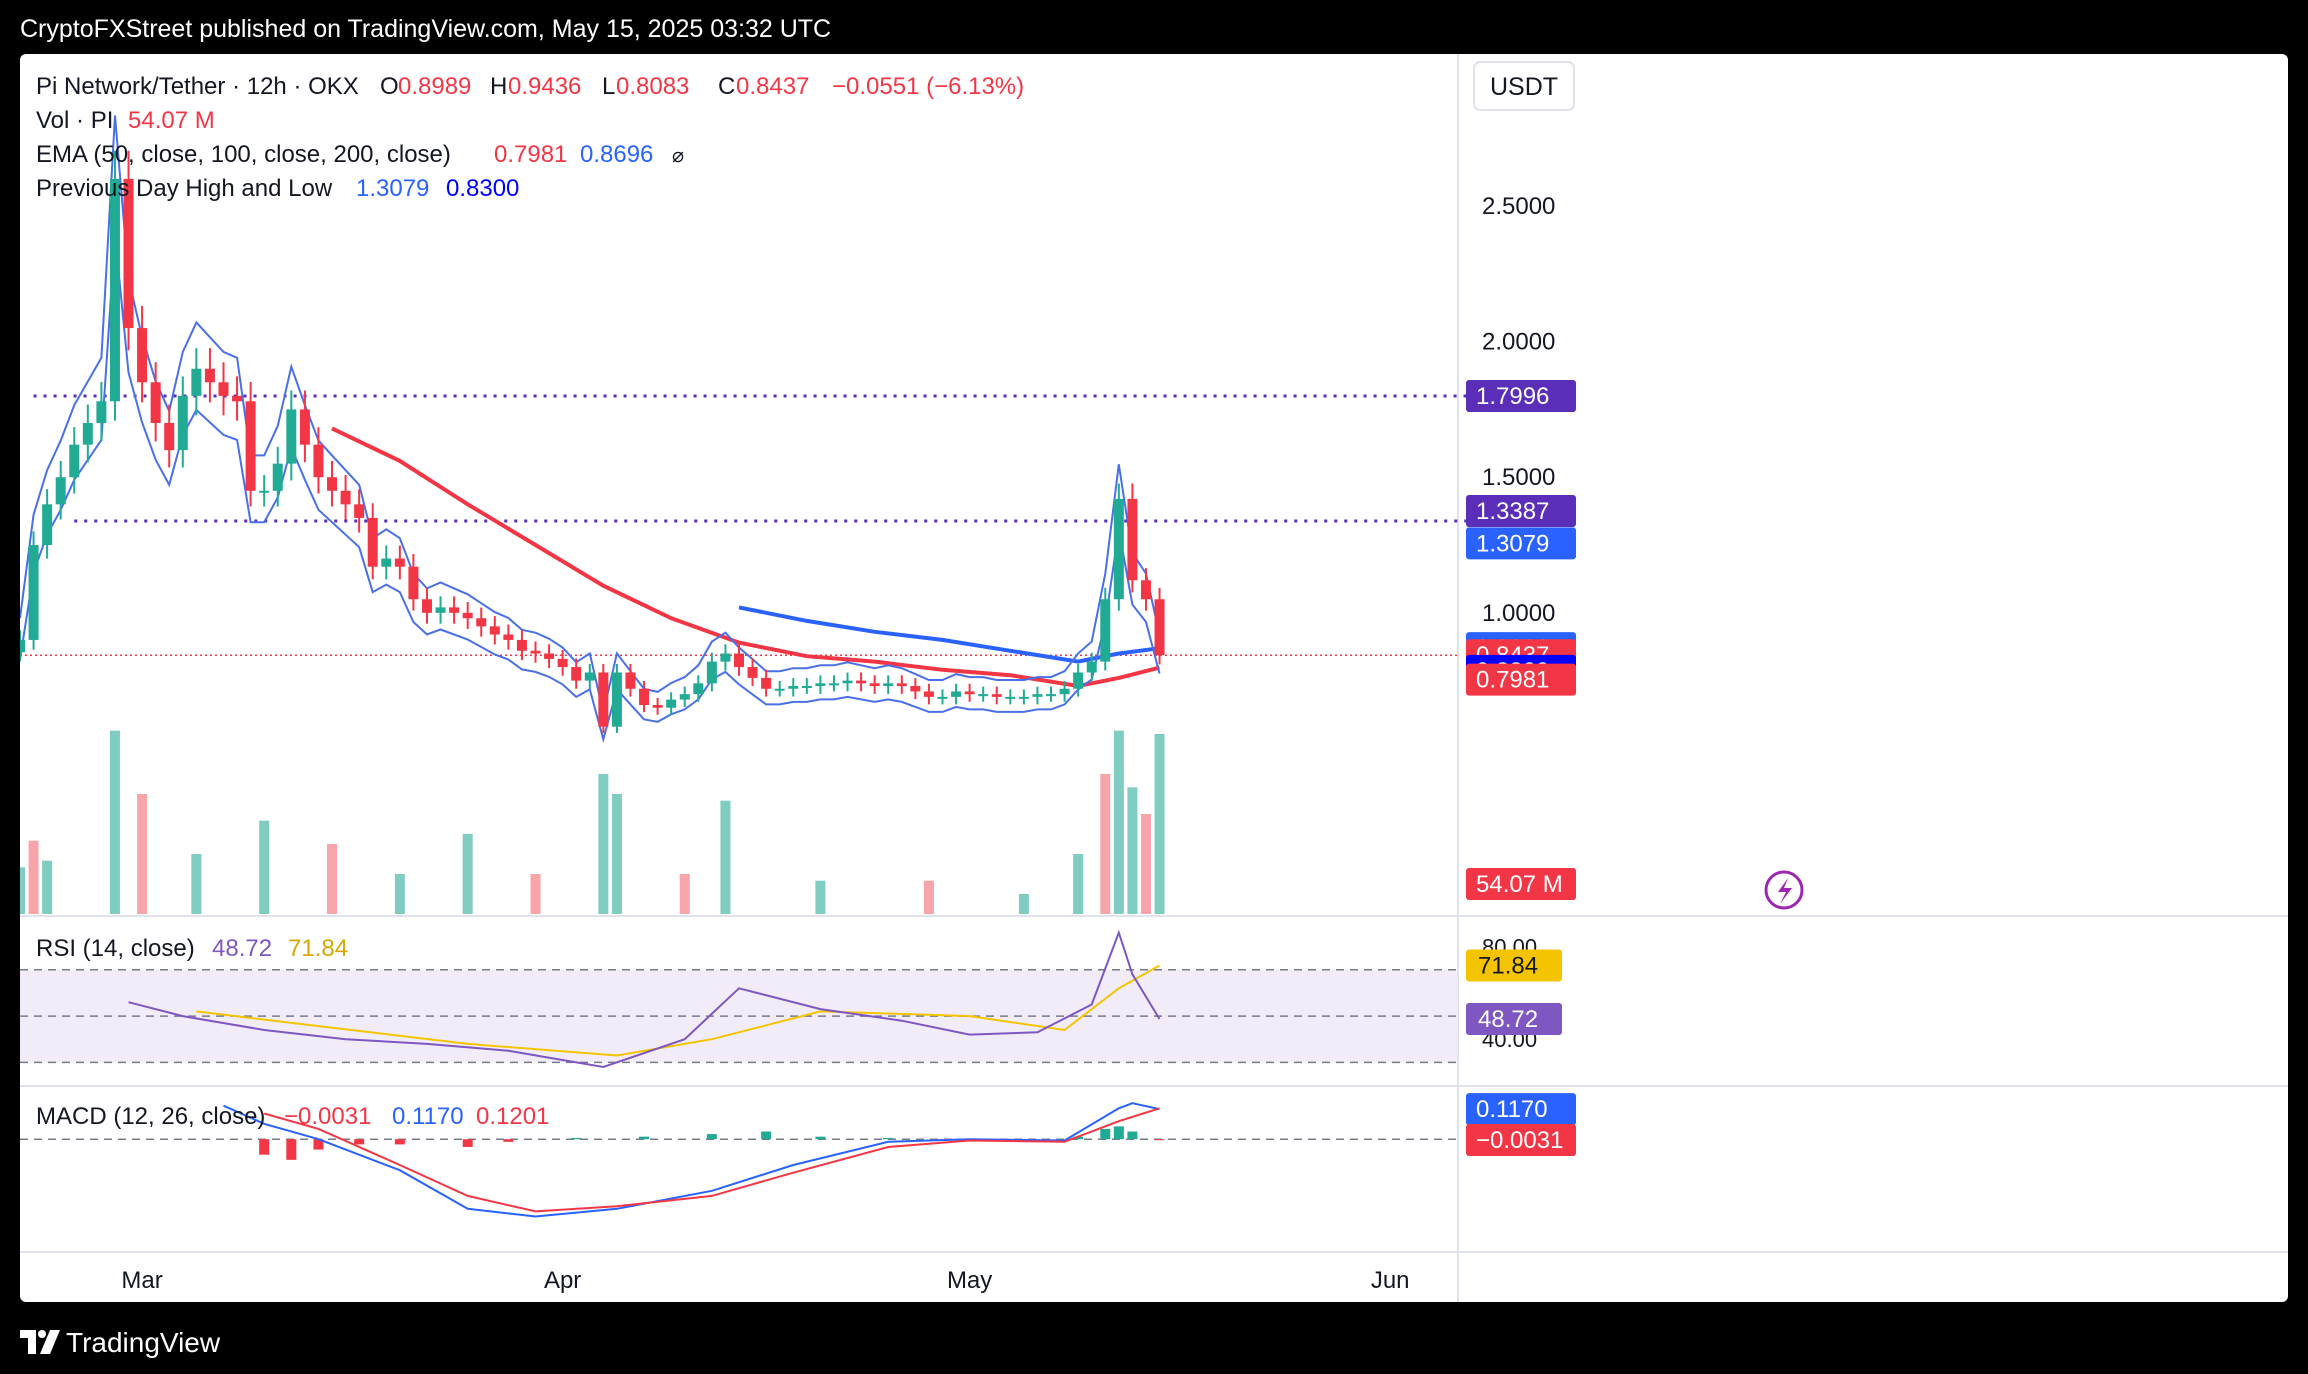 The height and width of the screenshot is (1374, 2308). What do you see at coordinates (1512, 543) in the screenshot?
I see `badge-label-prev-day-high: 1.3079` at bounding box center [1512, 543].